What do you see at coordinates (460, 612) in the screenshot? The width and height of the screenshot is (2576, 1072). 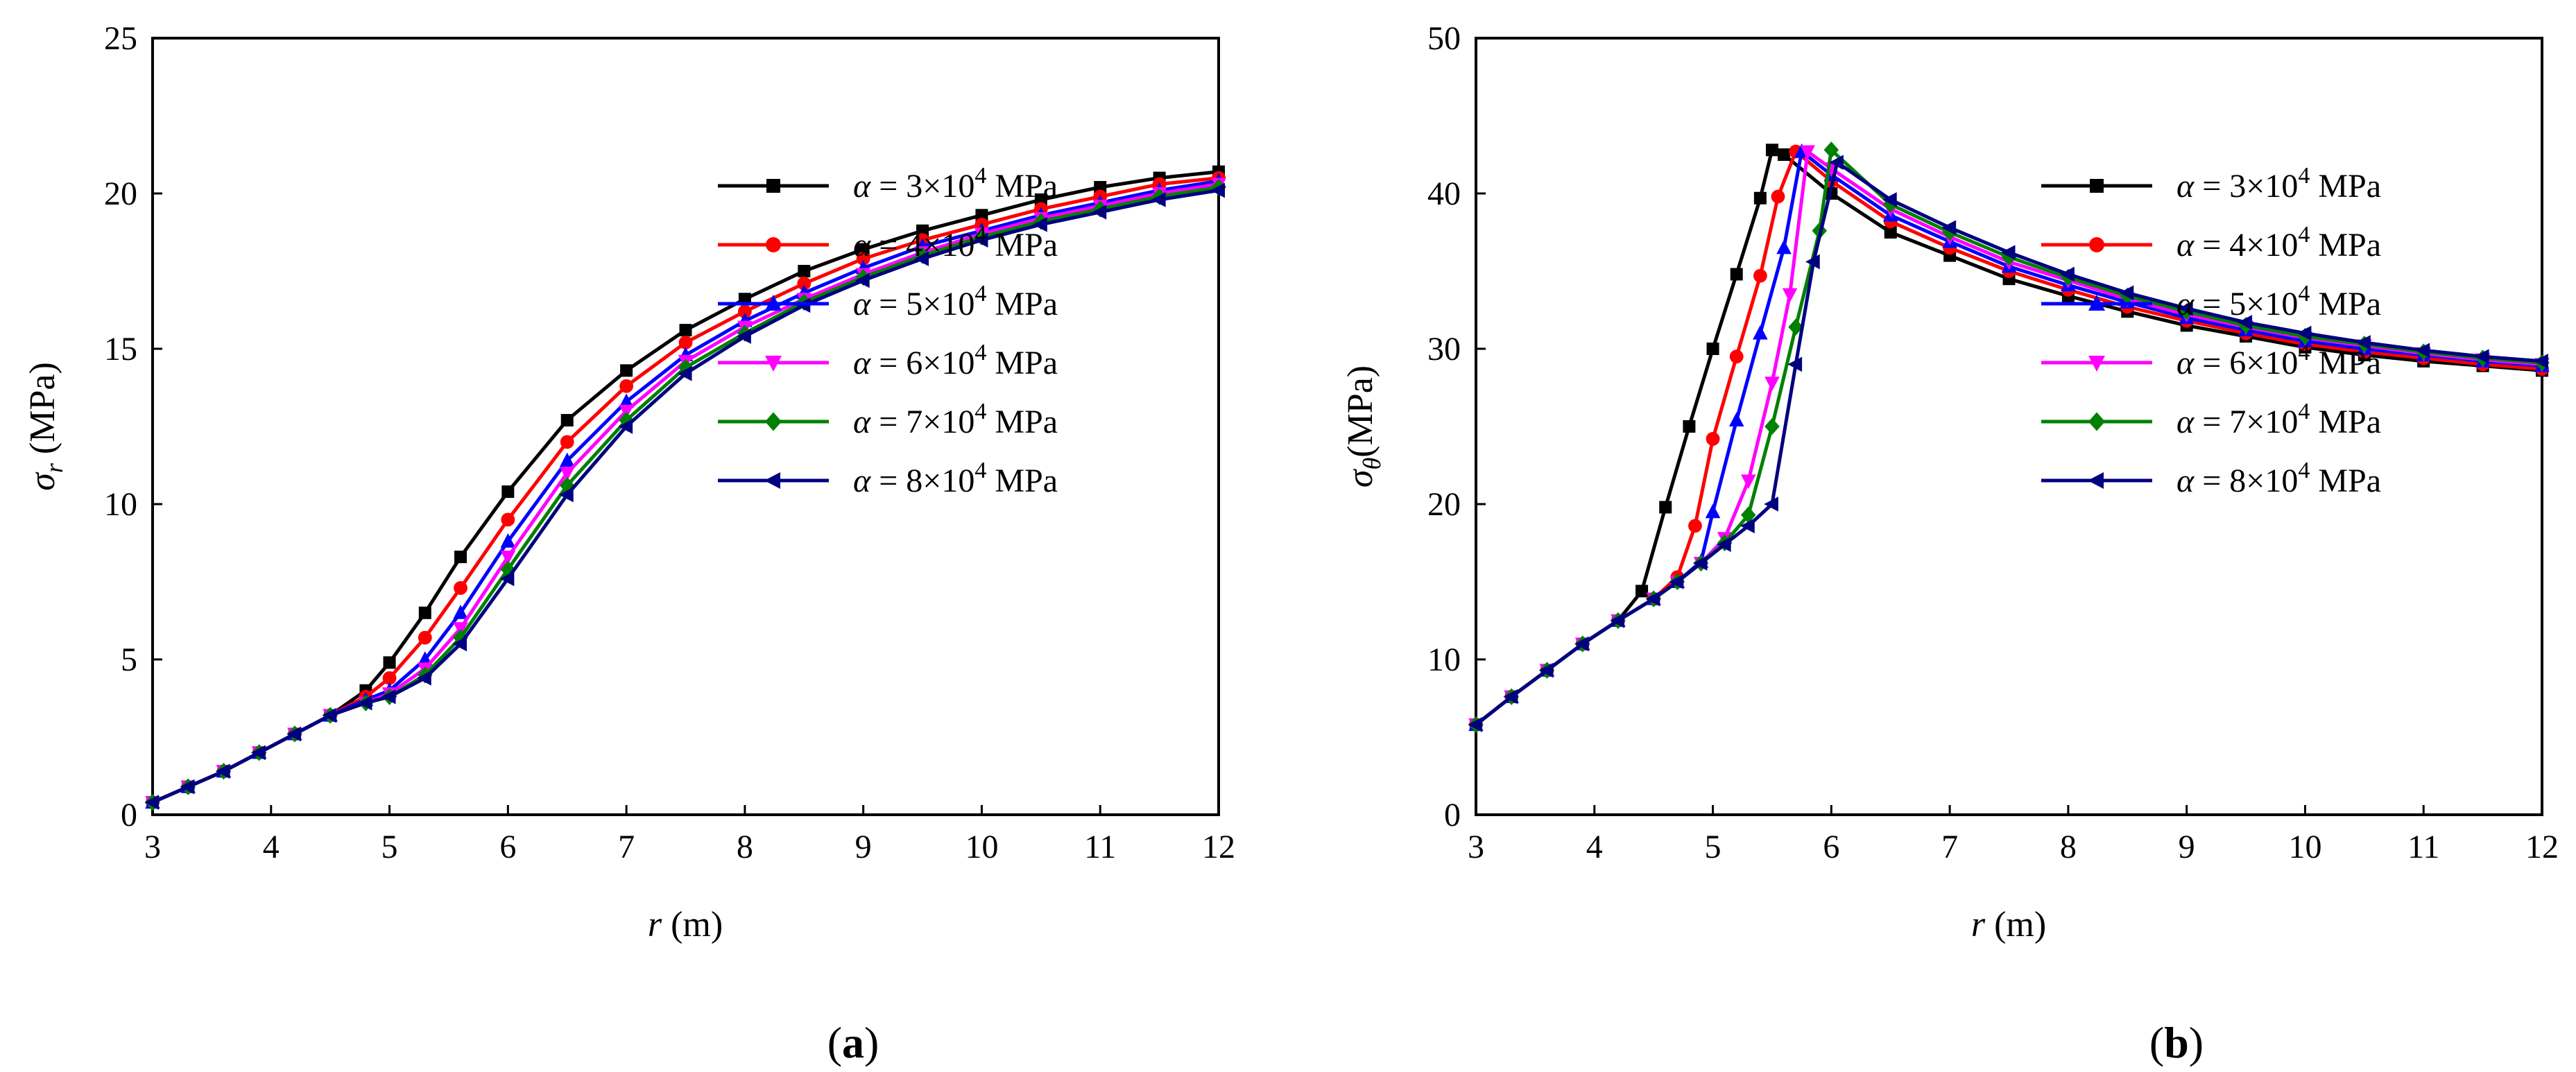 I see `data-point-triangle-up-marker` at bounding box center [460, 612].